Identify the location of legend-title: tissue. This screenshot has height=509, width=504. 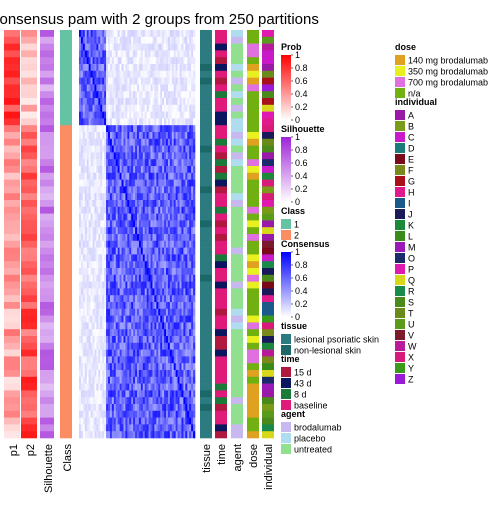
(294, 326).